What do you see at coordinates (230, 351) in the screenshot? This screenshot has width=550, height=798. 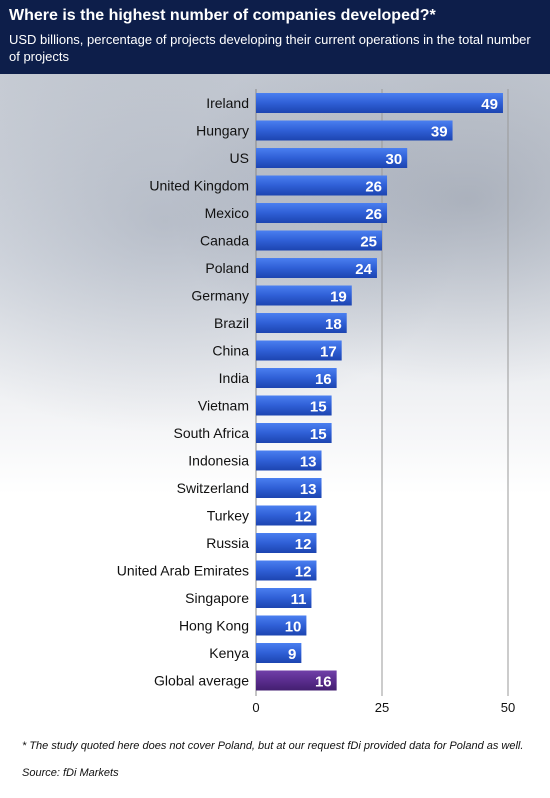 I see `category-label: China` at bounding box center [230, 351].